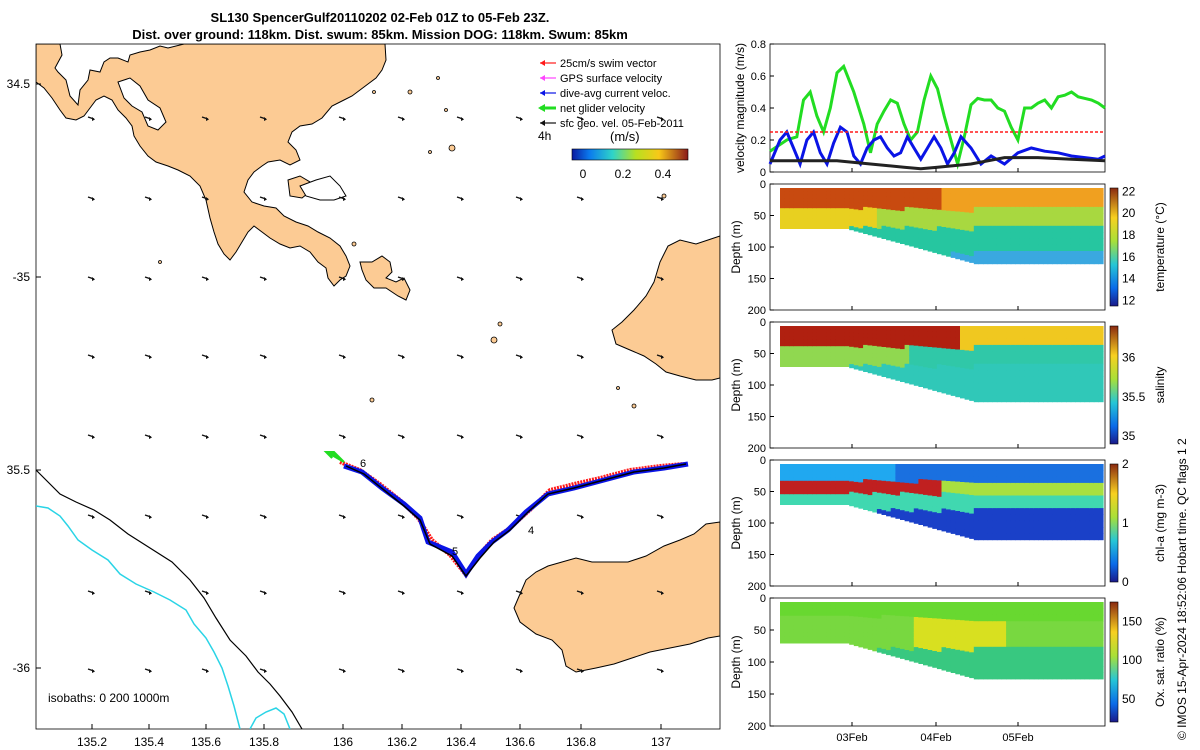 This screenshot has height=750, width=1200. What do you see at coordinates (363, 464) in the screenshot?
I see `day-label-6: 6` at bounding box center [363, 464].